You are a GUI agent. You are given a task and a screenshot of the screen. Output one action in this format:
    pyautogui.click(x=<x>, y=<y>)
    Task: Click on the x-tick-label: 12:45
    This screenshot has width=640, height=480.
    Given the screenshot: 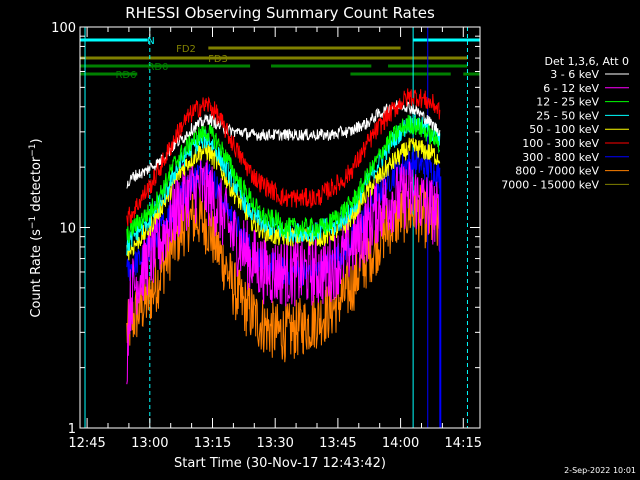 What is the action you would take?
    pyautogui.click(x=86, y=443)
    